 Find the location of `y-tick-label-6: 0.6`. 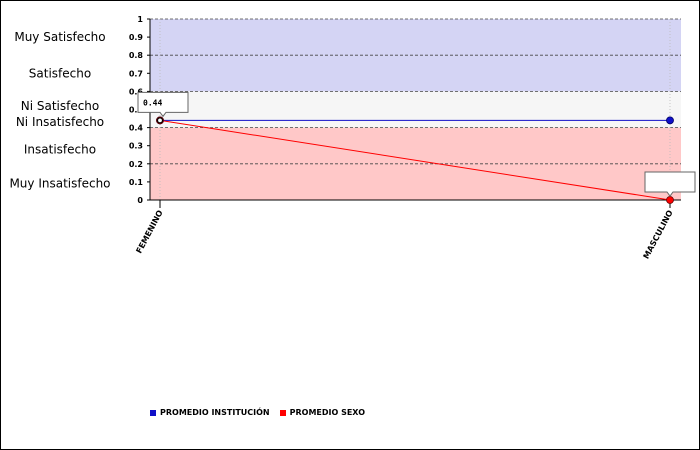

y-tick-label-6: 0.6 is located at coordinates (136, 91).